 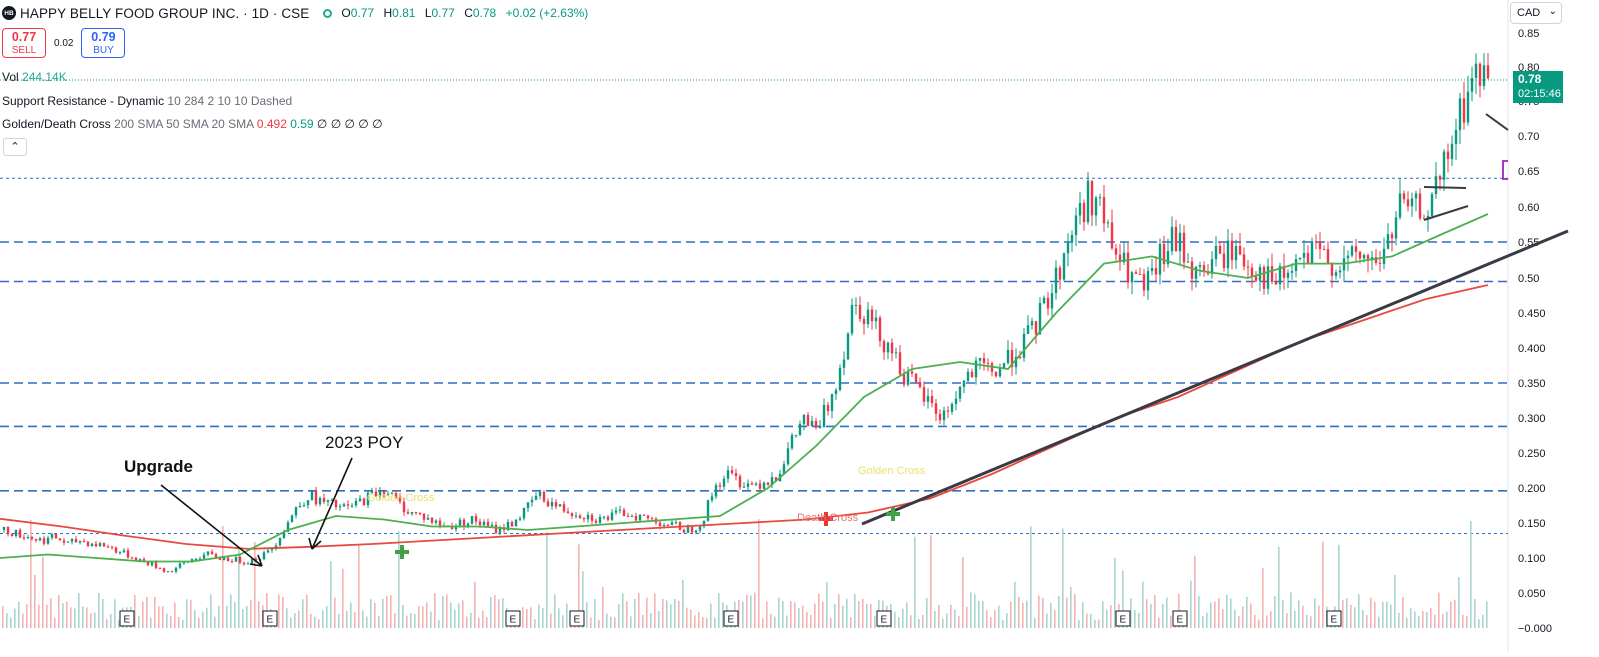 I want to click on buy-button: 0.79 BUY, so click(x=103, y=43).